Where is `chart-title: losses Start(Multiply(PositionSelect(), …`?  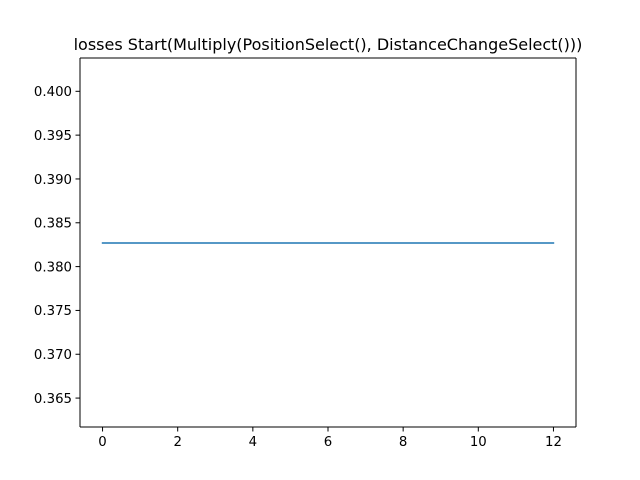 chart-title: losses Start(Multiply(PositionSelect(), … is located at coordinates (328, 44).